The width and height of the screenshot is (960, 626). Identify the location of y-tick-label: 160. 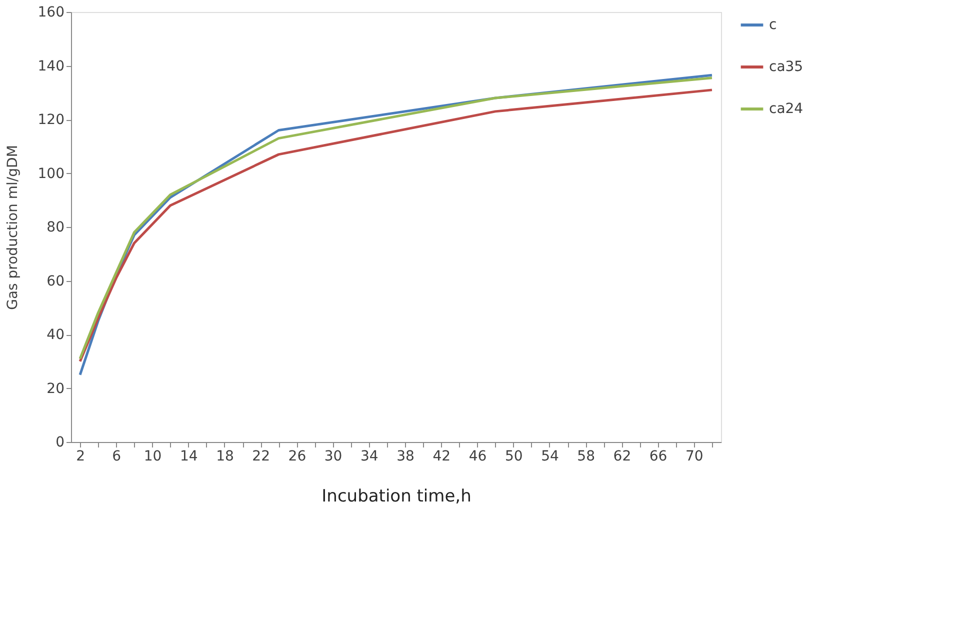
(51, 12).